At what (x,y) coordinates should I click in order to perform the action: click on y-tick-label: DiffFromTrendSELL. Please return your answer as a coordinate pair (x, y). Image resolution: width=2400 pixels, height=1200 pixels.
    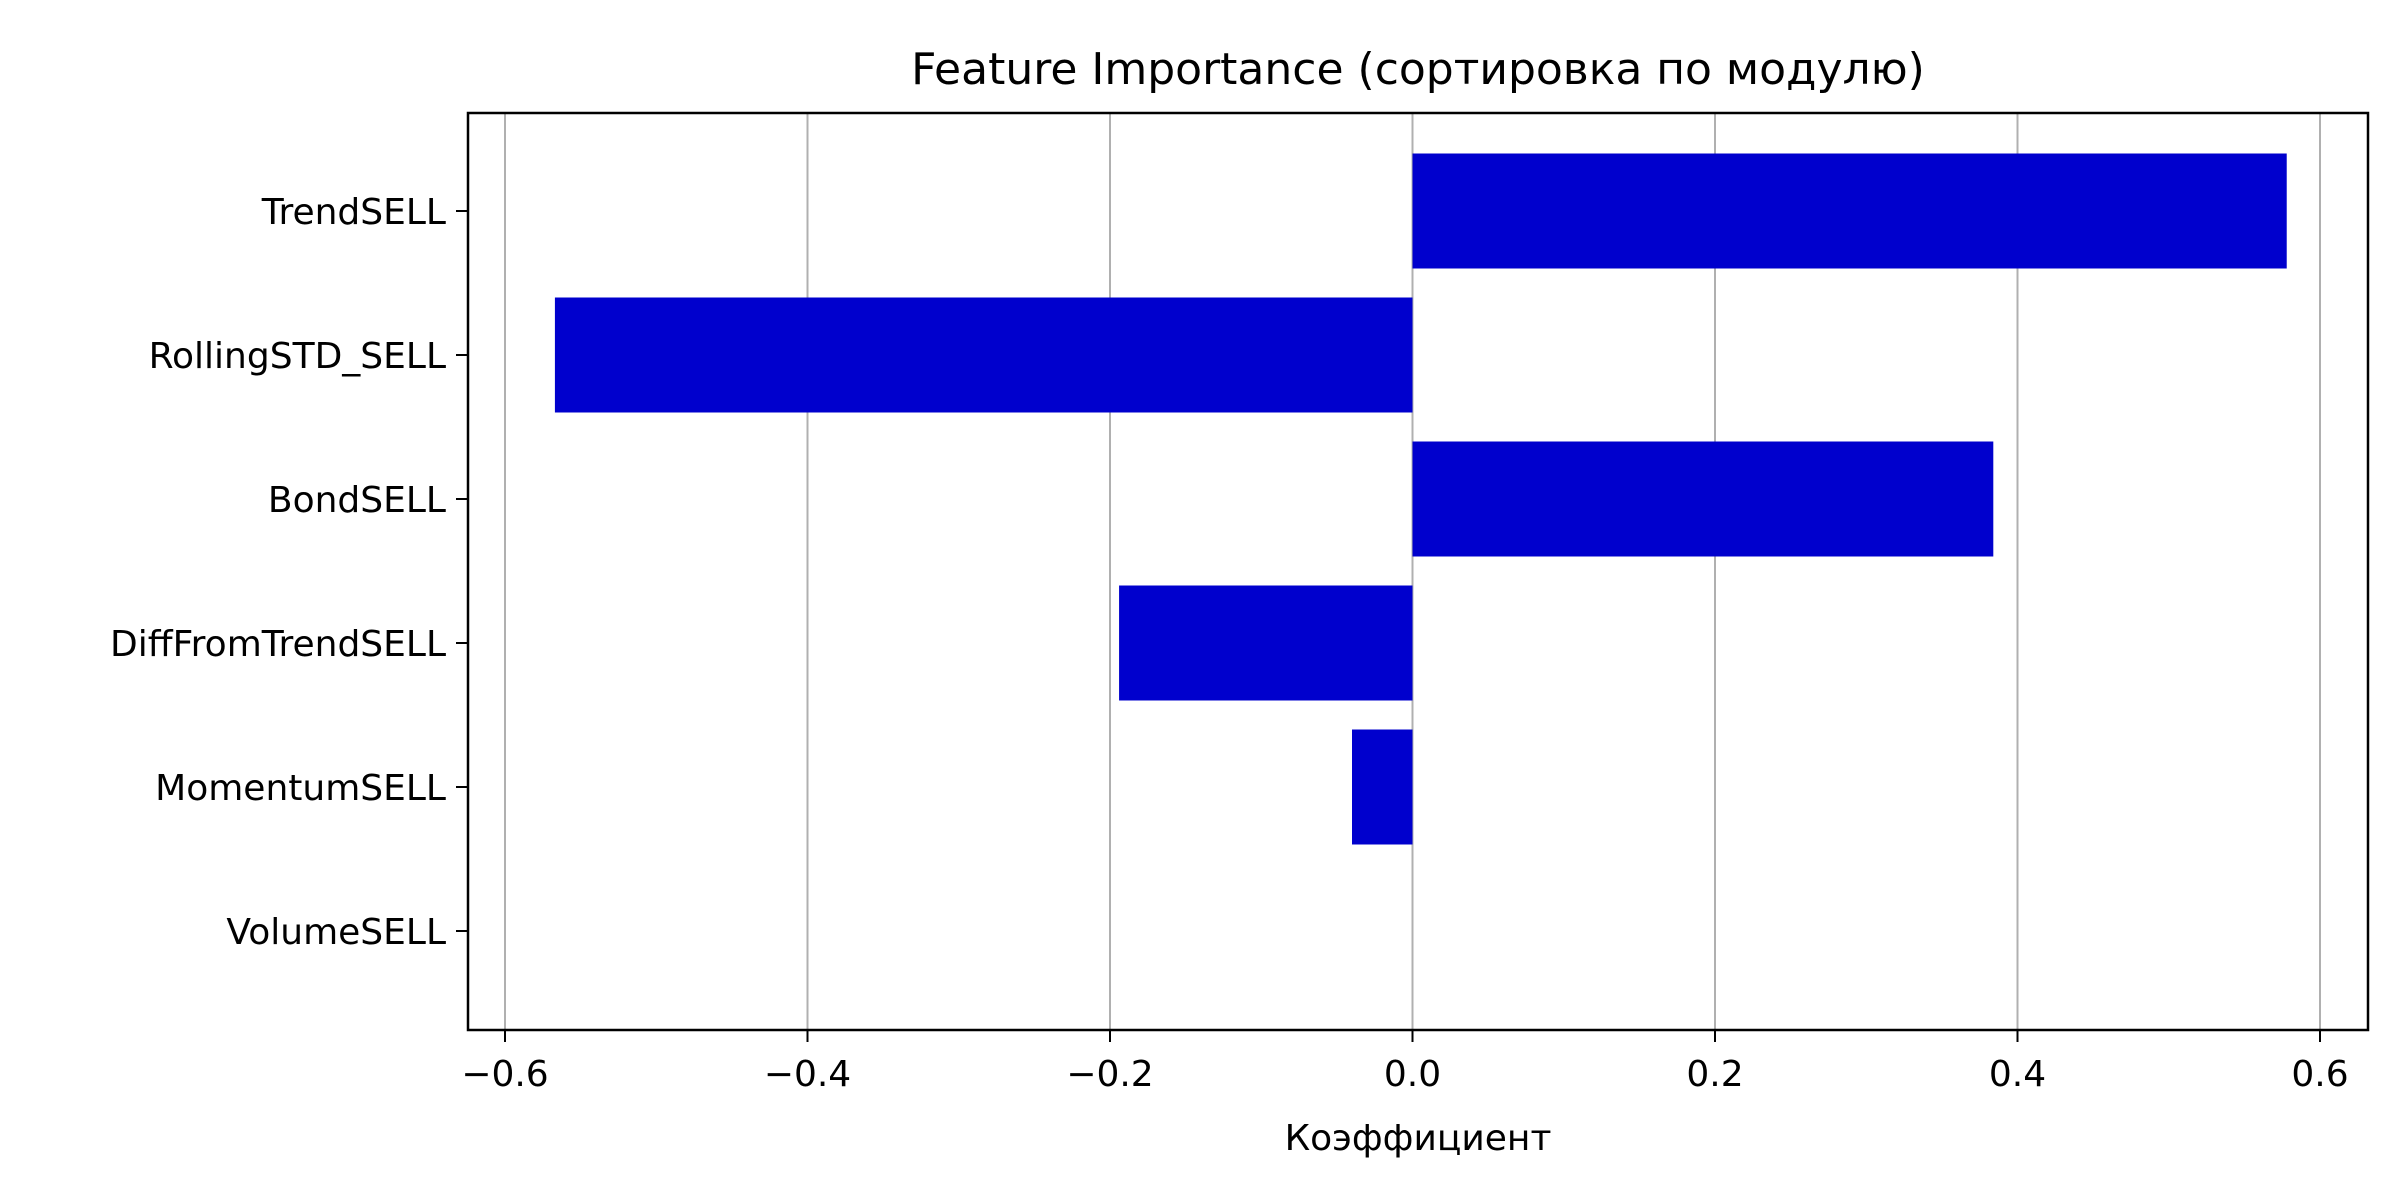
    Looking at the image, I should click on (278, 644).